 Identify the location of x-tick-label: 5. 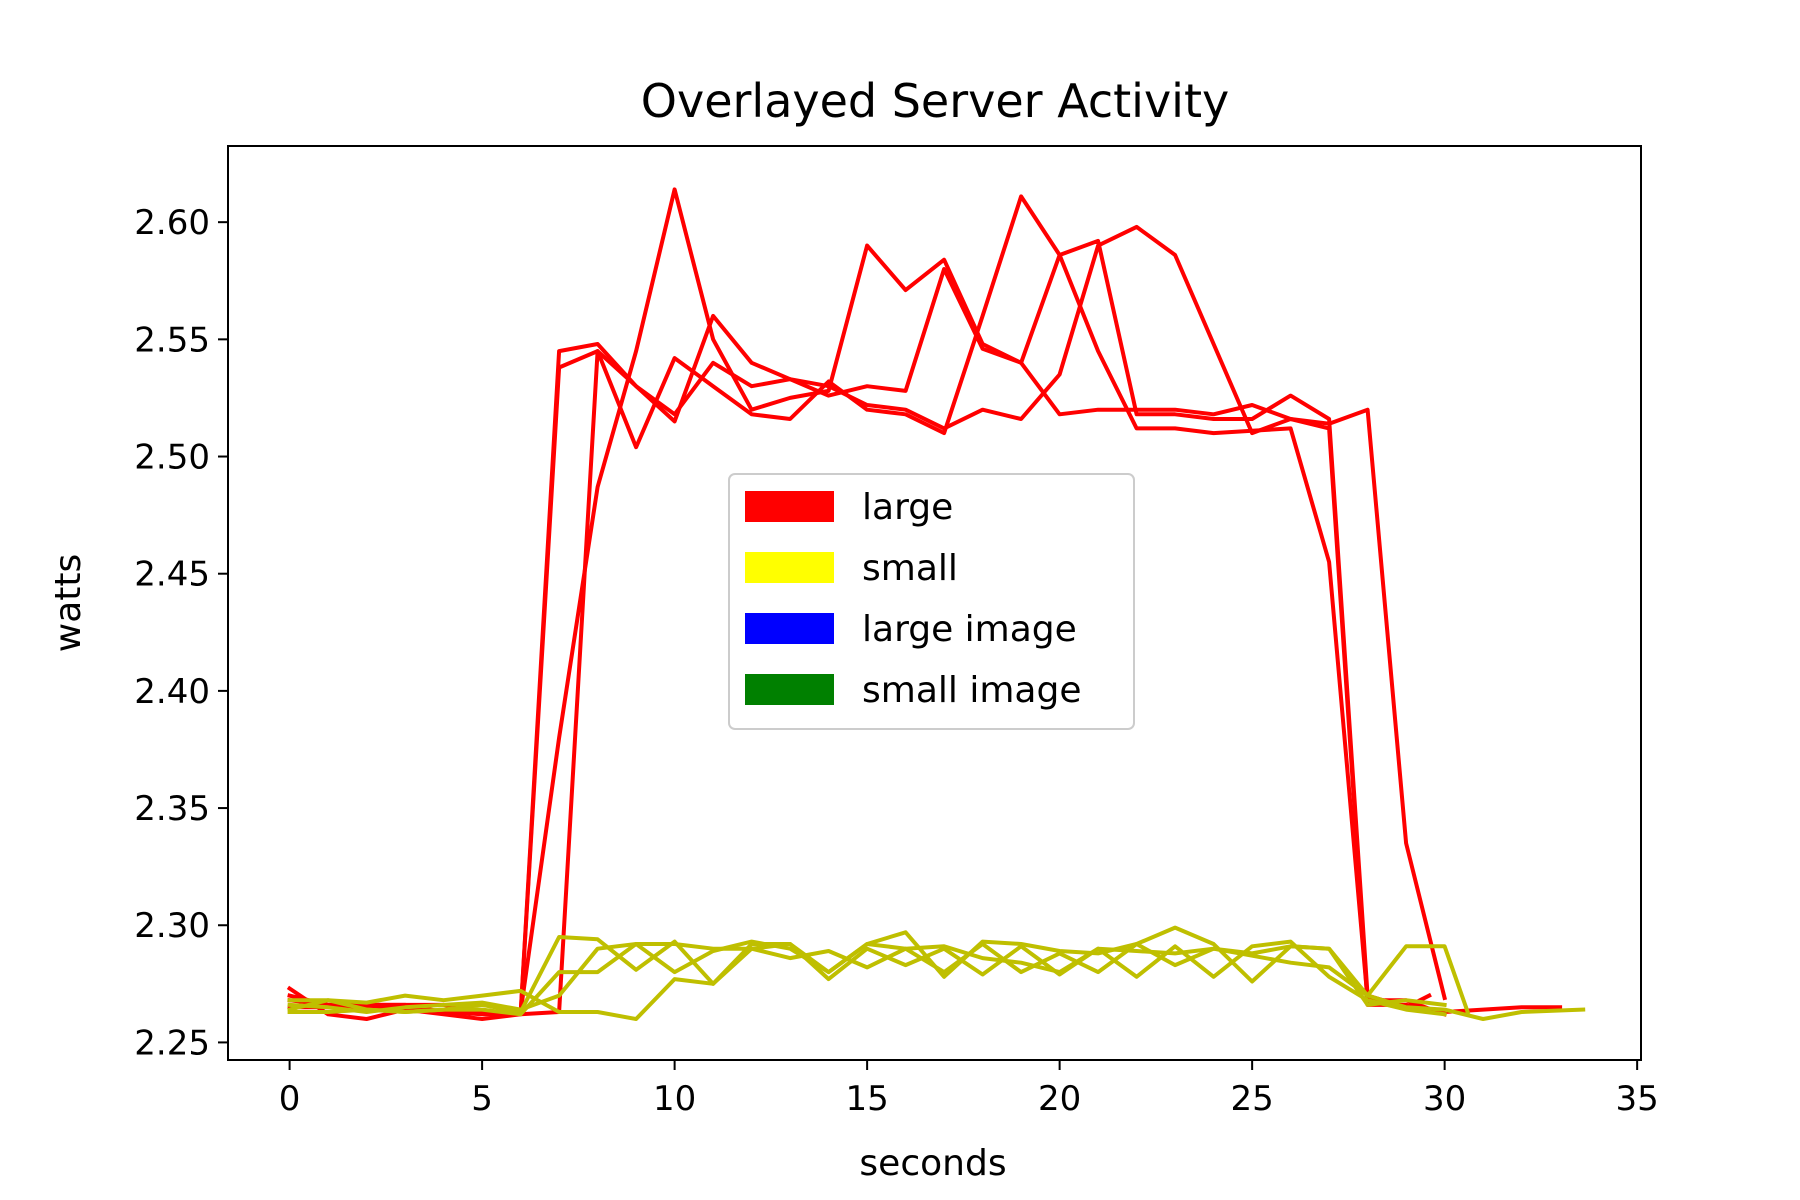
(482, 1099).